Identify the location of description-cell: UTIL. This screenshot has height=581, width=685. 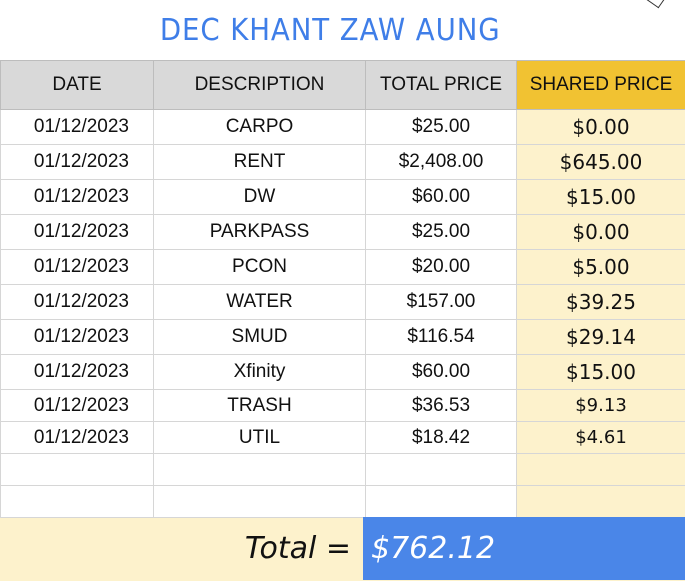
(260, 438).